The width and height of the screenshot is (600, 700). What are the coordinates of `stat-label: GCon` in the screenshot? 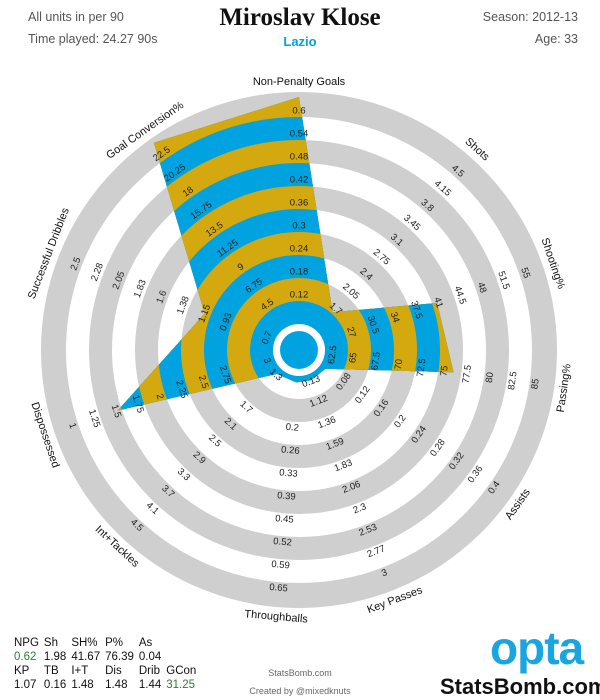 It's located at (181, 671).